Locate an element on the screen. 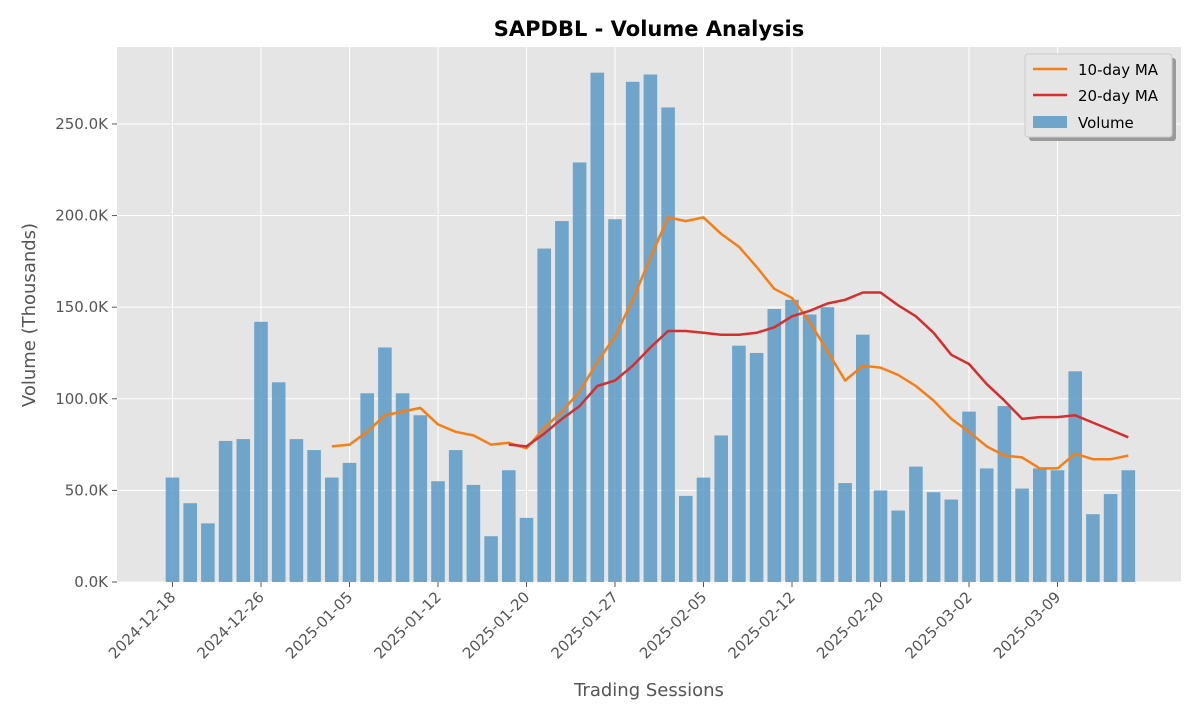 The width and height of the screenshot is (1200, 720). legend-volume-label: Volume is located at coordinates (1106, 123).